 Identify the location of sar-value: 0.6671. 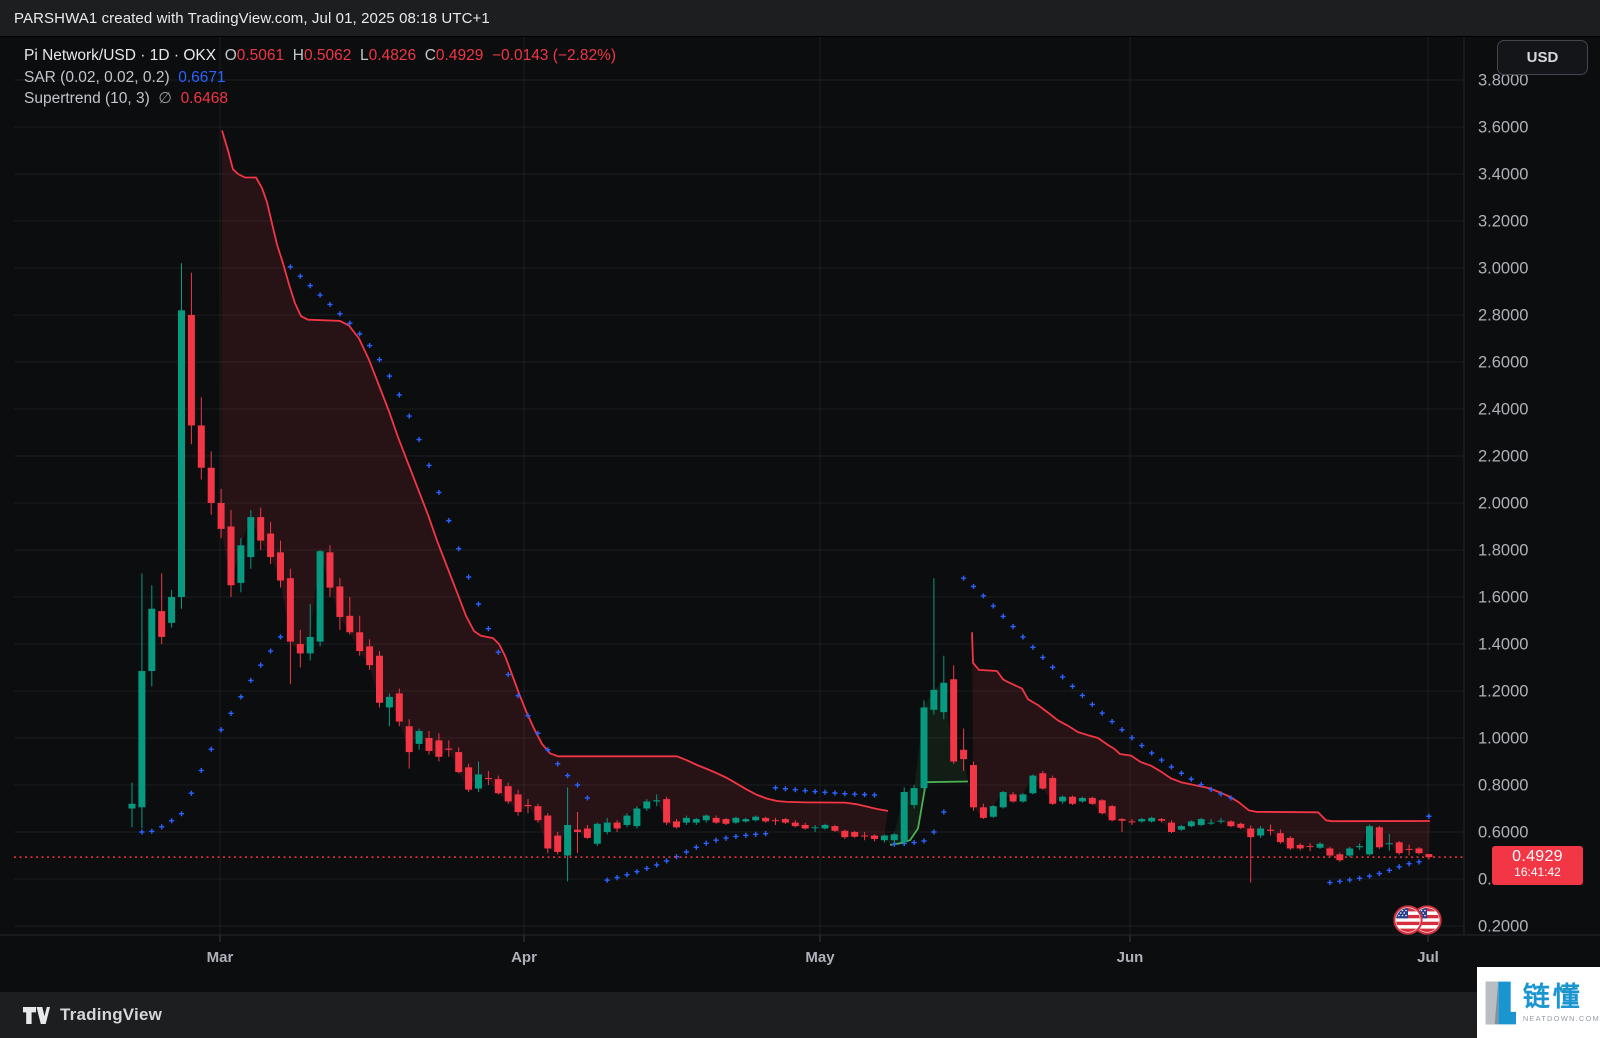
(202, 77).